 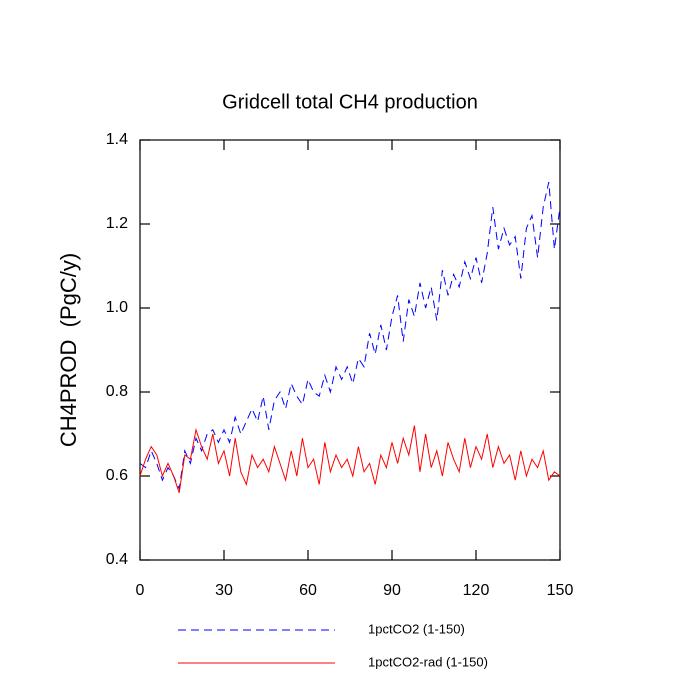 I want to click on x-tick-label: 90, so click(x=392, y=590).